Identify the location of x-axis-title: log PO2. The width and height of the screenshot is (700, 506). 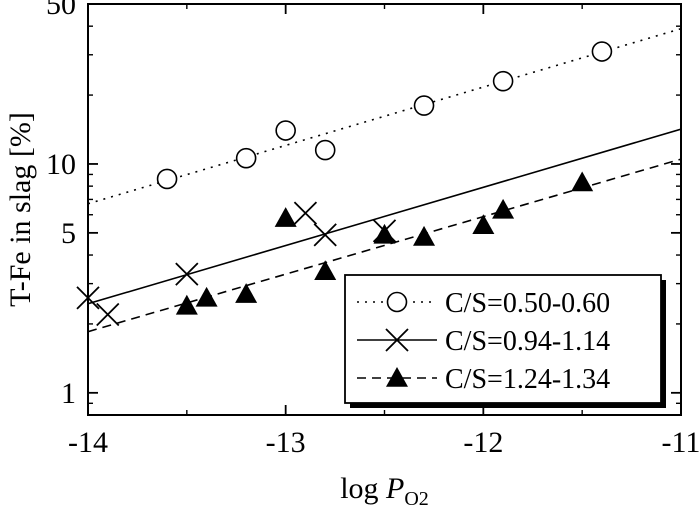
(384, 489).